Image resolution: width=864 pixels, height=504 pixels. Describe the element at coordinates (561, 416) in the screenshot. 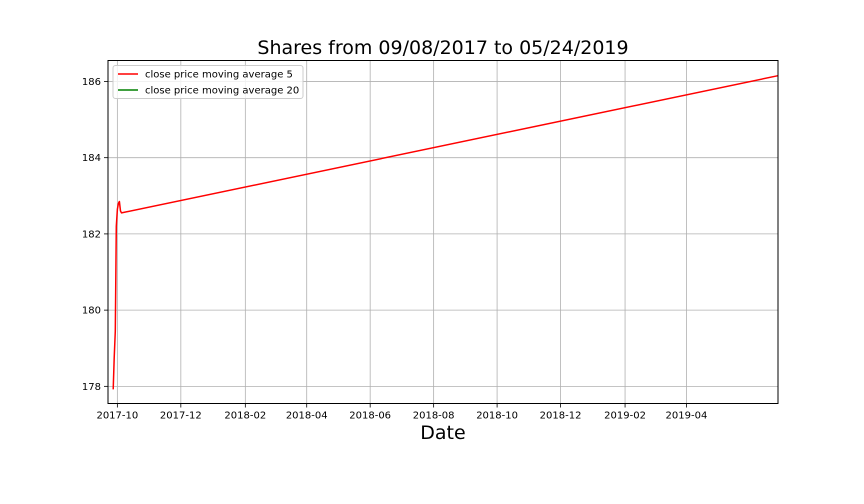

I see `x-tick-label: 2018-12` at that location.